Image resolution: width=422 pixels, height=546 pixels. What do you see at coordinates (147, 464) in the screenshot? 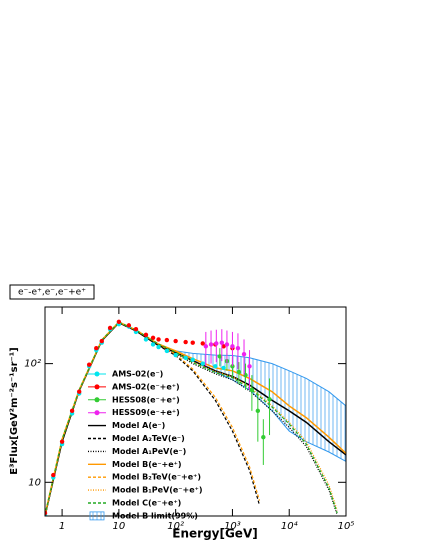
I see `legend-label: Model B(e⁻+e⁺)` at bounding box center [147, 464].